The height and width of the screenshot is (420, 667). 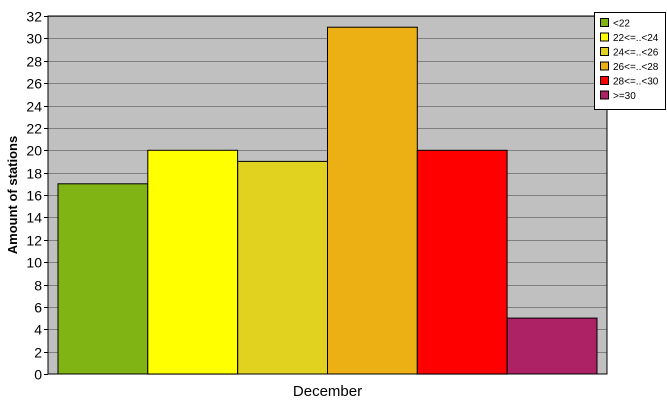 I want to click on y-tick-label: 16, so click(x=34, y=196).